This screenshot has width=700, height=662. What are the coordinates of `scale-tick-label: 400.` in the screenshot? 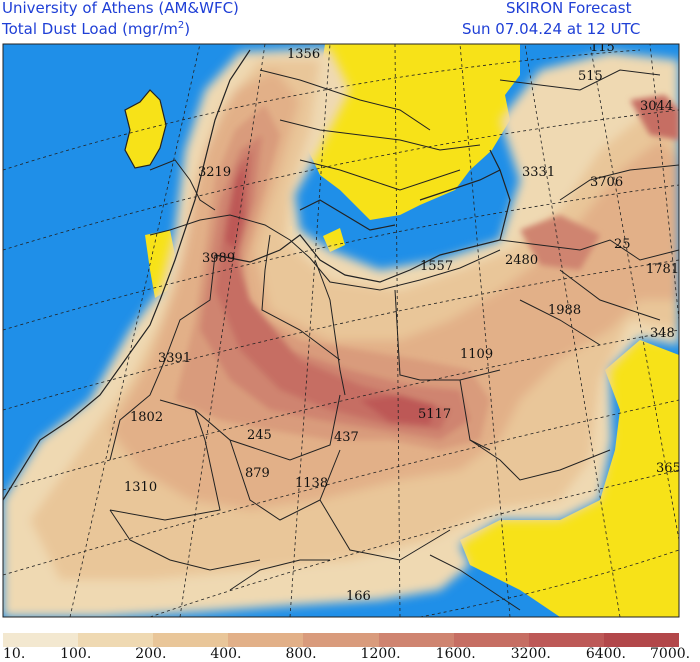 It's located at (226, 654).